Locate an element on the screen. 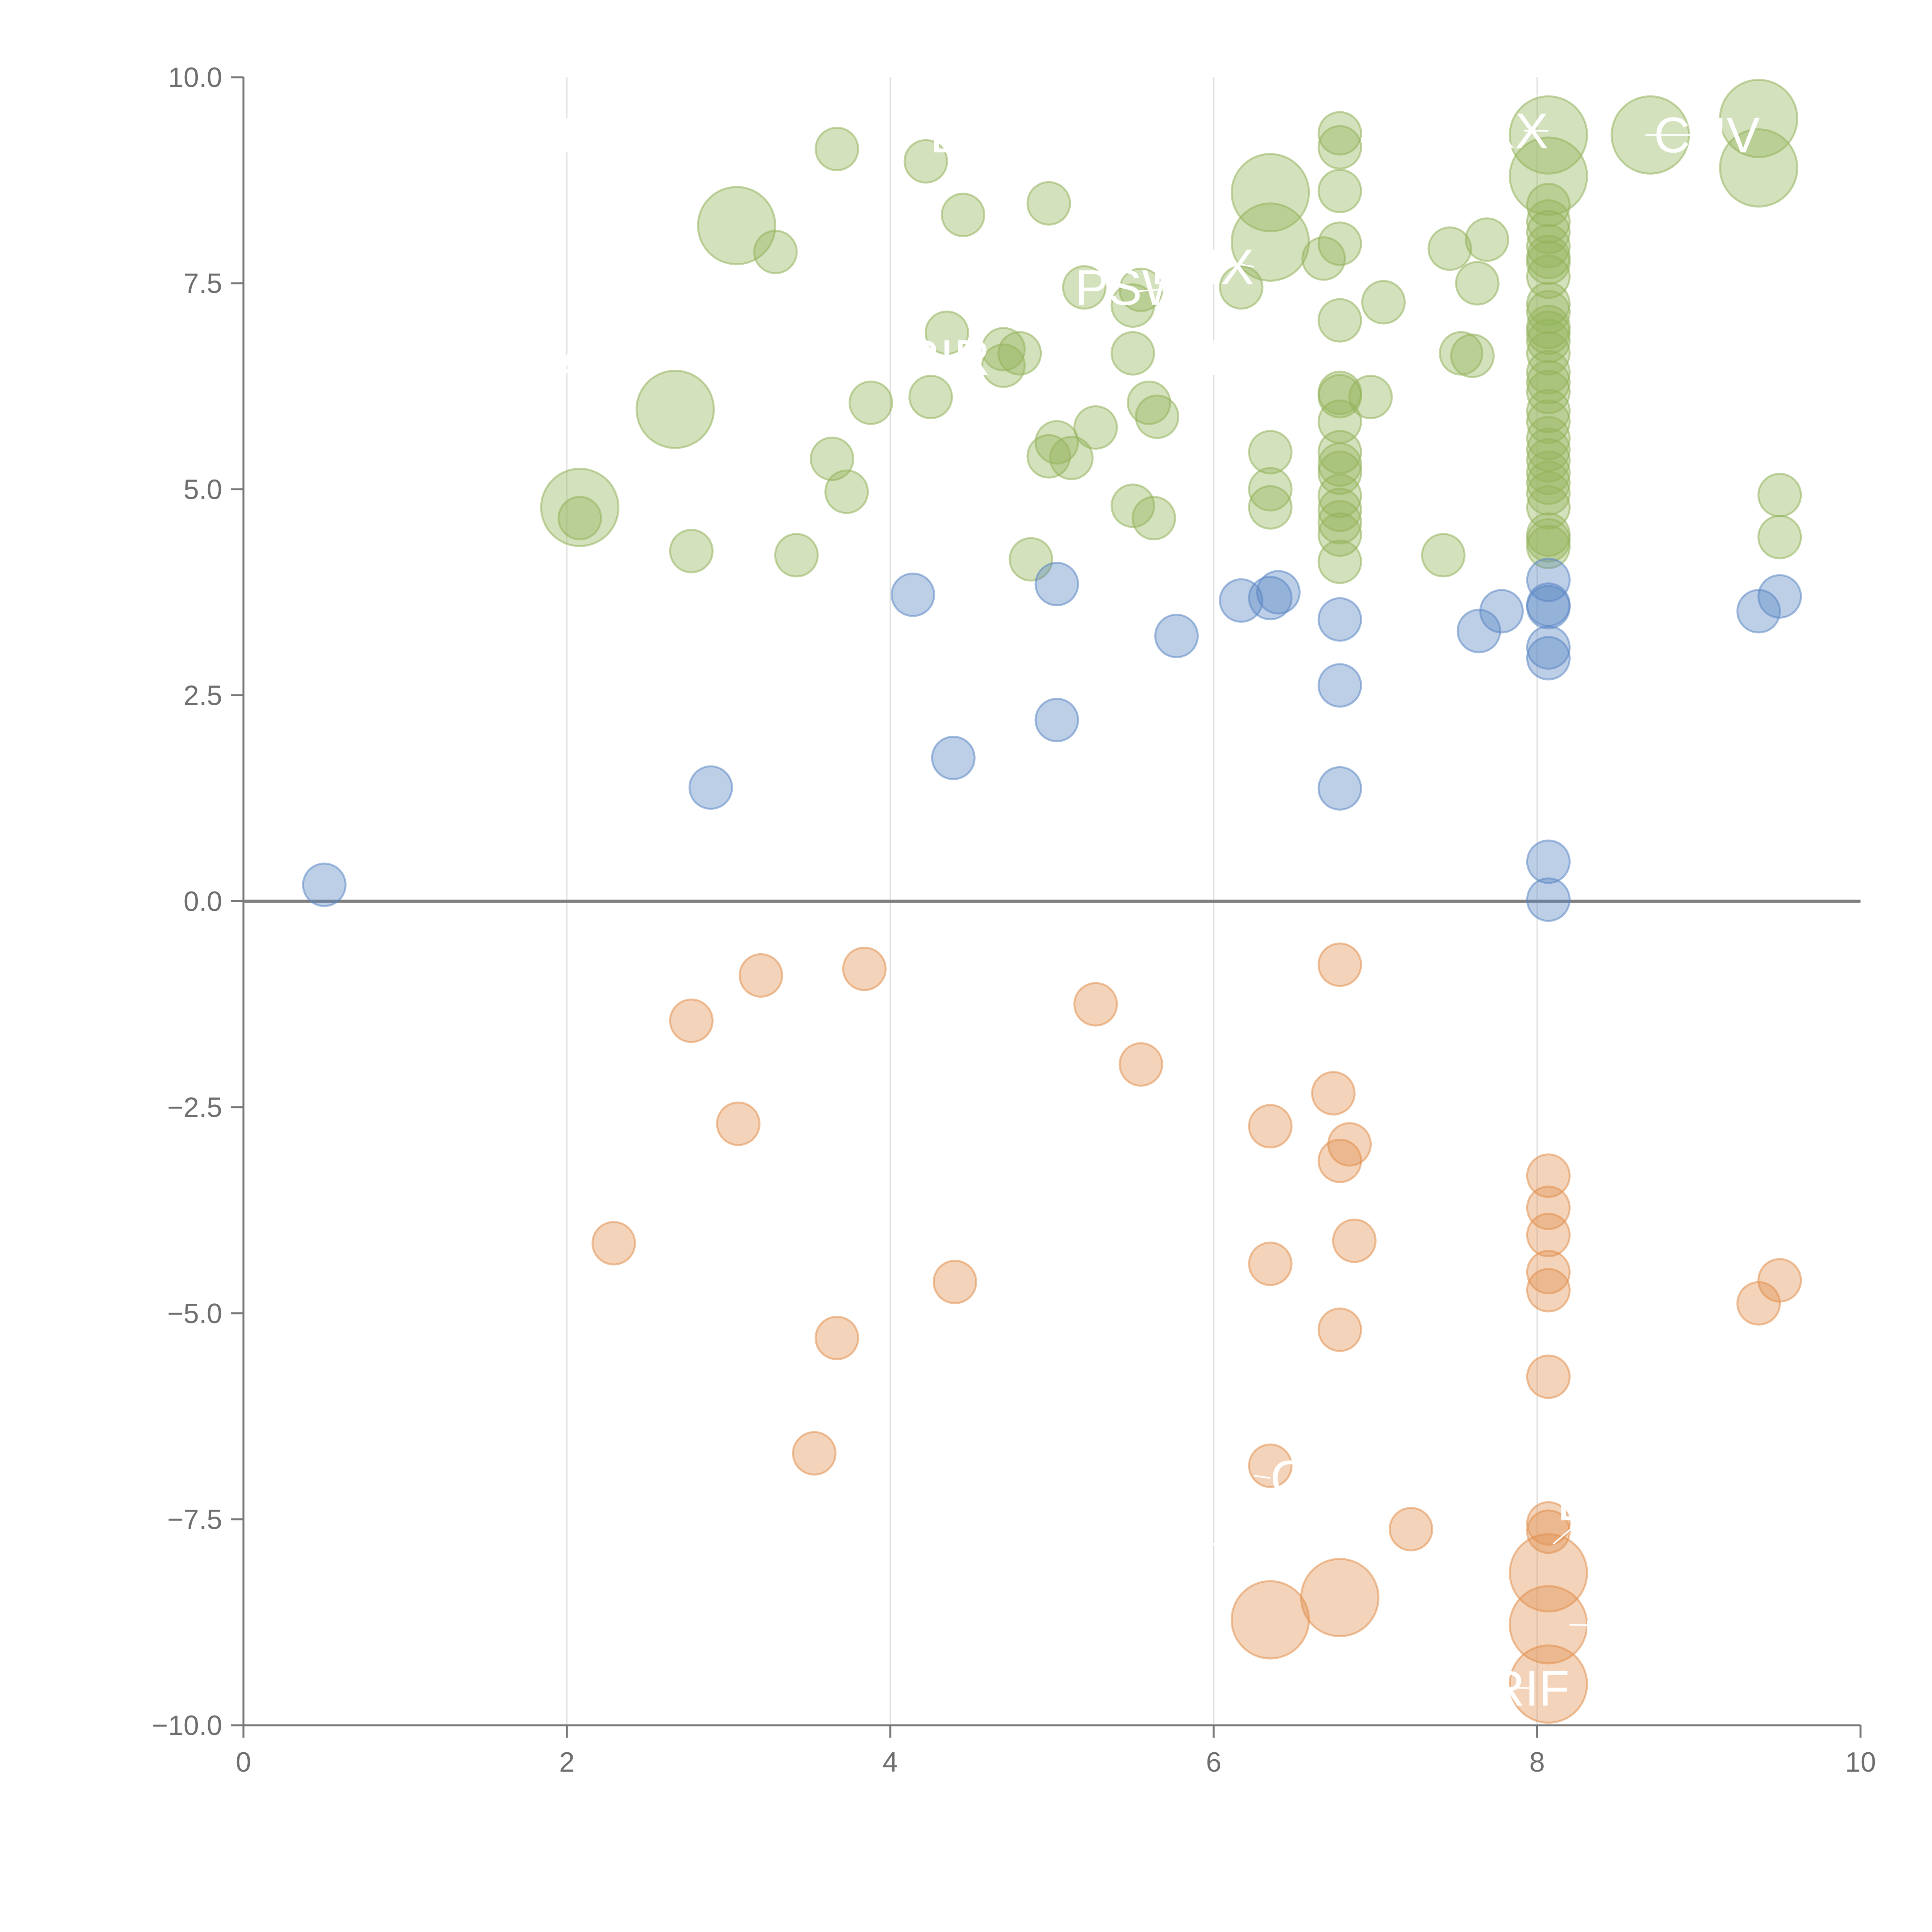 Image resolution: width=1932 pixels, height=1932 pixels. y-tick-label: 0.0 is located at coordinates (203, 901).